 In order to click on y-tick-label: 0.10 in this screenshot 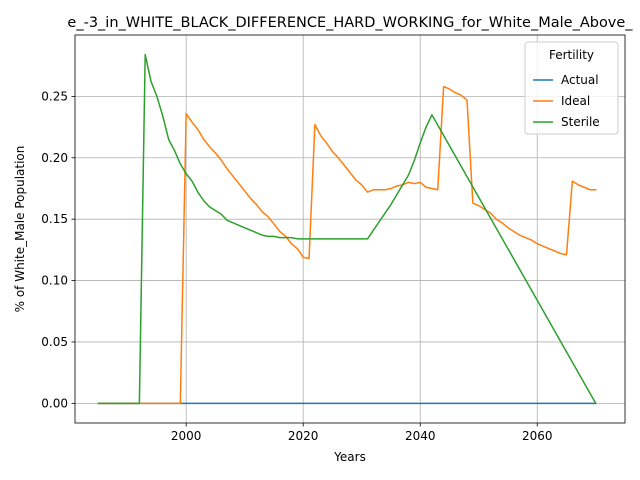, I will do `click(54, 281)`.